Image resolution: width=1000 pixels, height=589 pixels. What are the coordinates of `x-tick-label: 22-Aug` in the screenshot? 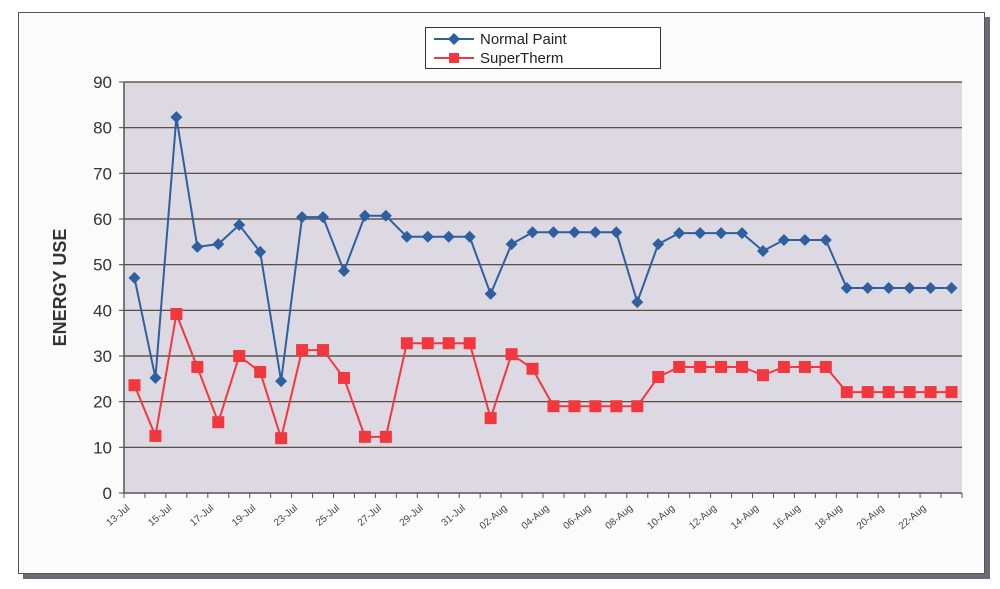 It's located at (913, 517).